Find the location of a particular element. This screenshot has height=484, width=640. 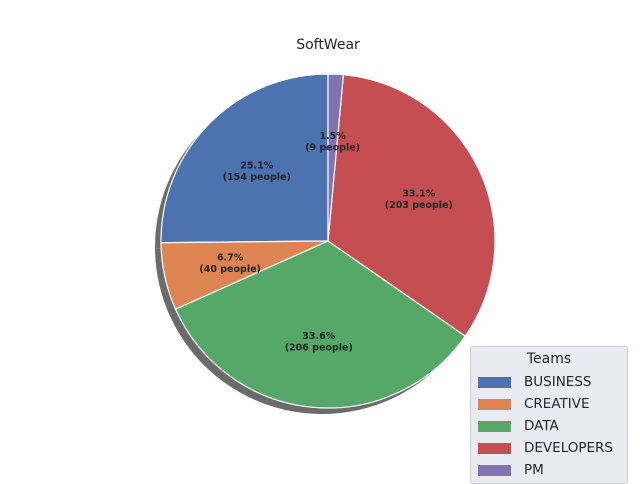

legend-label-data: DATA is located at coordinates (541, 426).